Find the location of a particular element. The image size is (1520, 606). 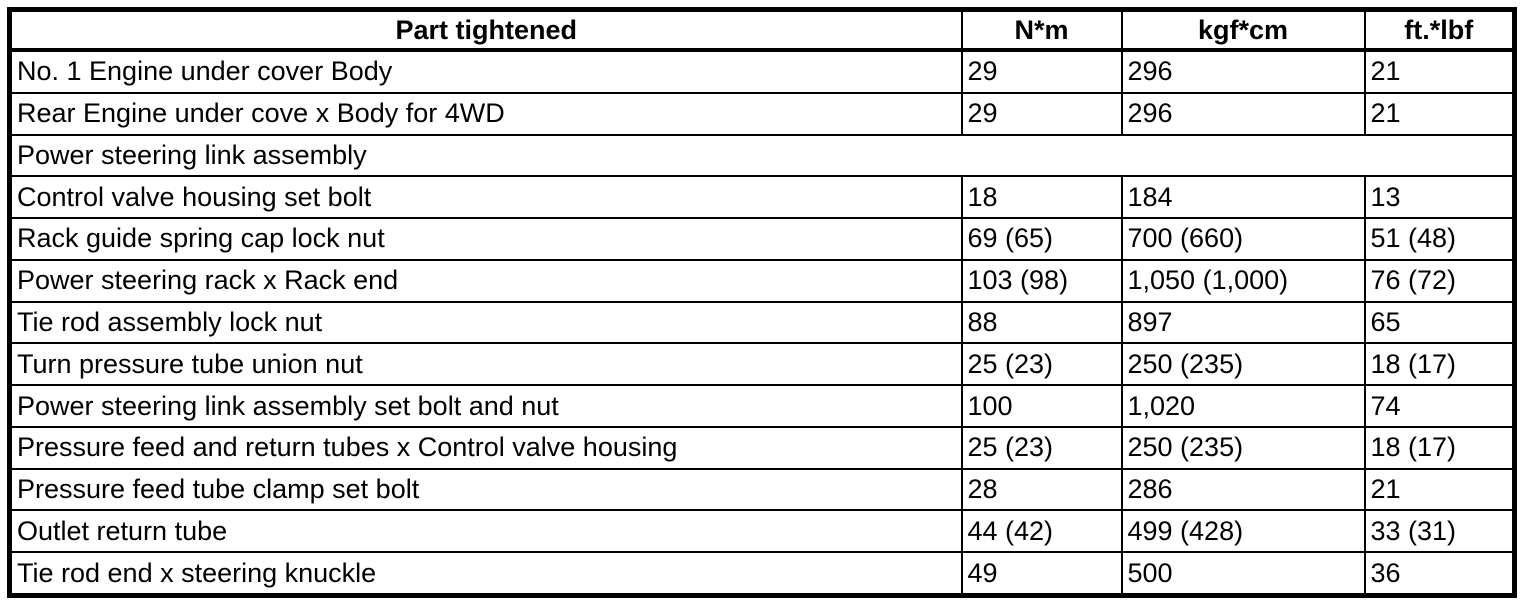

cell-part: Tie rod assembly lock nut is located at coordinates (485, 322).